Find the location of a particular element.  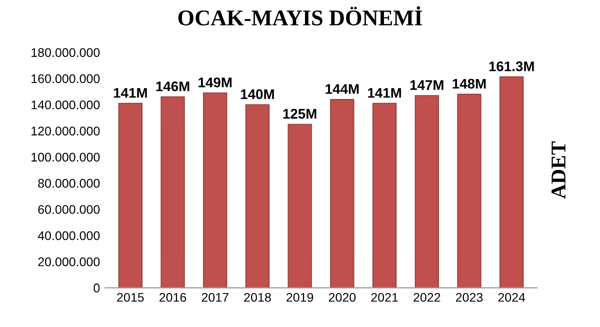

y-tick-label: 0 is located at coordinates (97, 288).